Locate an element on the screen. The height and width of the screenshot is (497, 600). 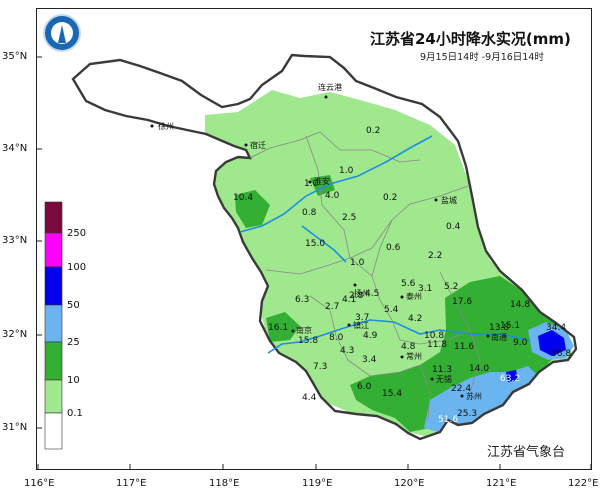
city-label: 南通 is located at coordinates (499, 337).